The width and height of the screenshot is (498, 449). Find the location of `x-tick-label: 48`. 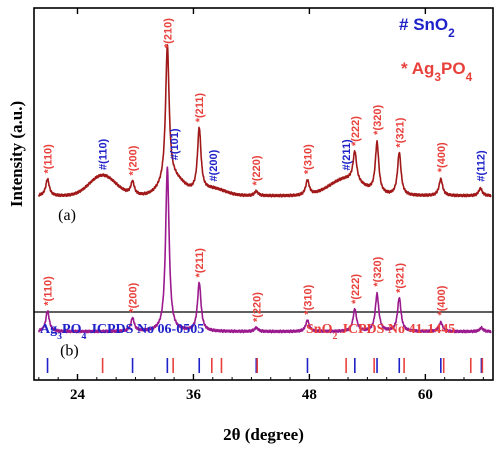

x-tick-label: 48 is located at coordinates (309, 395).